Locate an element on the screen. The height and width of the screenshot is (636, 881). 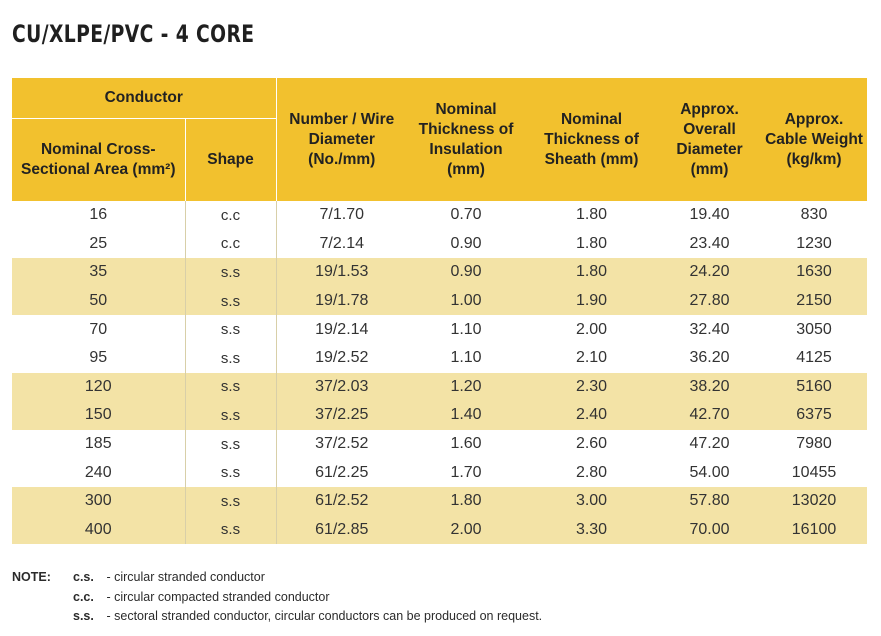
weight-cell: 5160 is located at coordinates (814, 387).